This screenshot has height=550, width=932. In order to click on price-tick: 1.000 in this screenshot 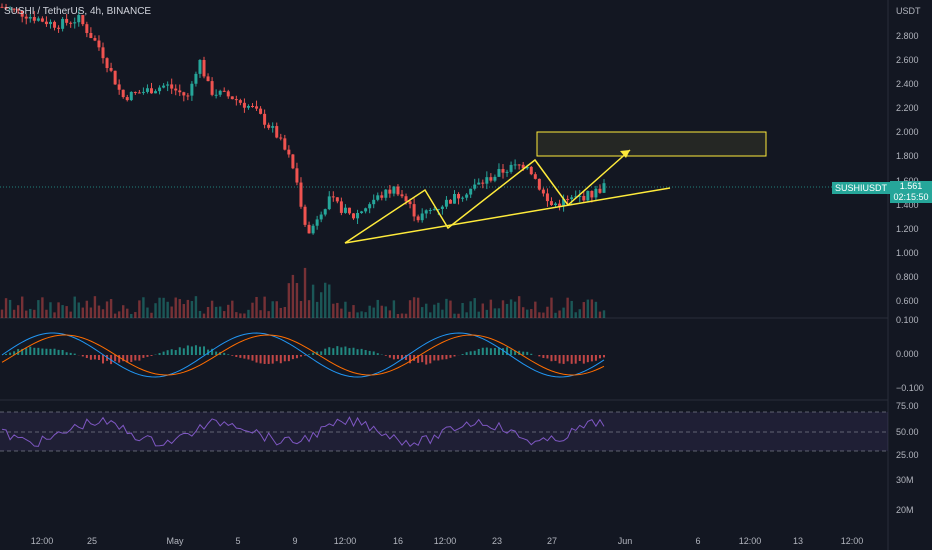, I will do `click(907, 252)`.